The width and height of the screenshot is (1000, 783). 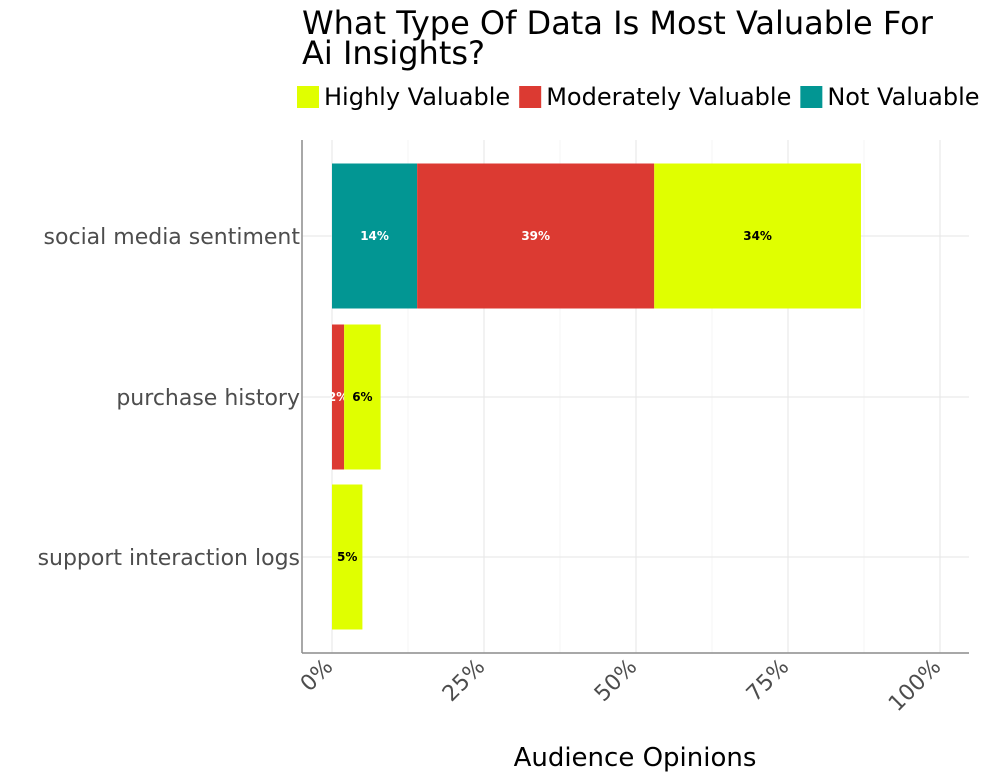 What do you see at coordinates (393, 53) in the screenshot?
I see `chart-title-line-2: Ai Insights?` at bounding box center [393, 53].